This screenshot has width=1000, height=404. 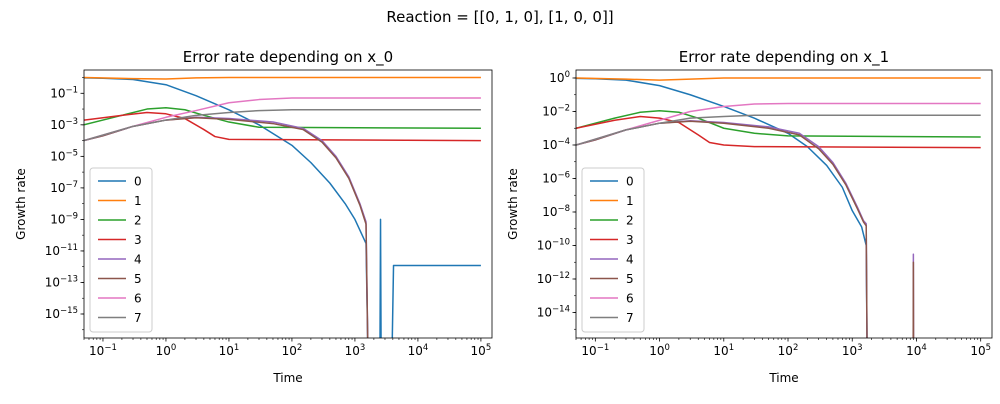 I want to click on y-tick-label: 10⁻⁸, so click(x=556, y=211).